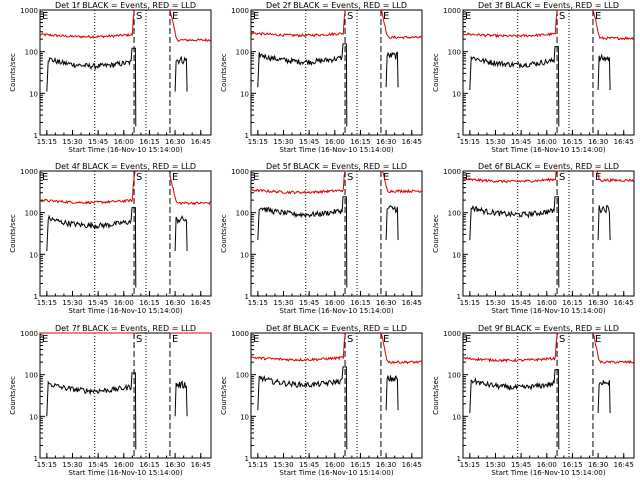  Describe the element at coordinates (125, 328) in the screenshot. I see `panel-title: Det 7f BLACK = Events, RED = LLD` at that location.